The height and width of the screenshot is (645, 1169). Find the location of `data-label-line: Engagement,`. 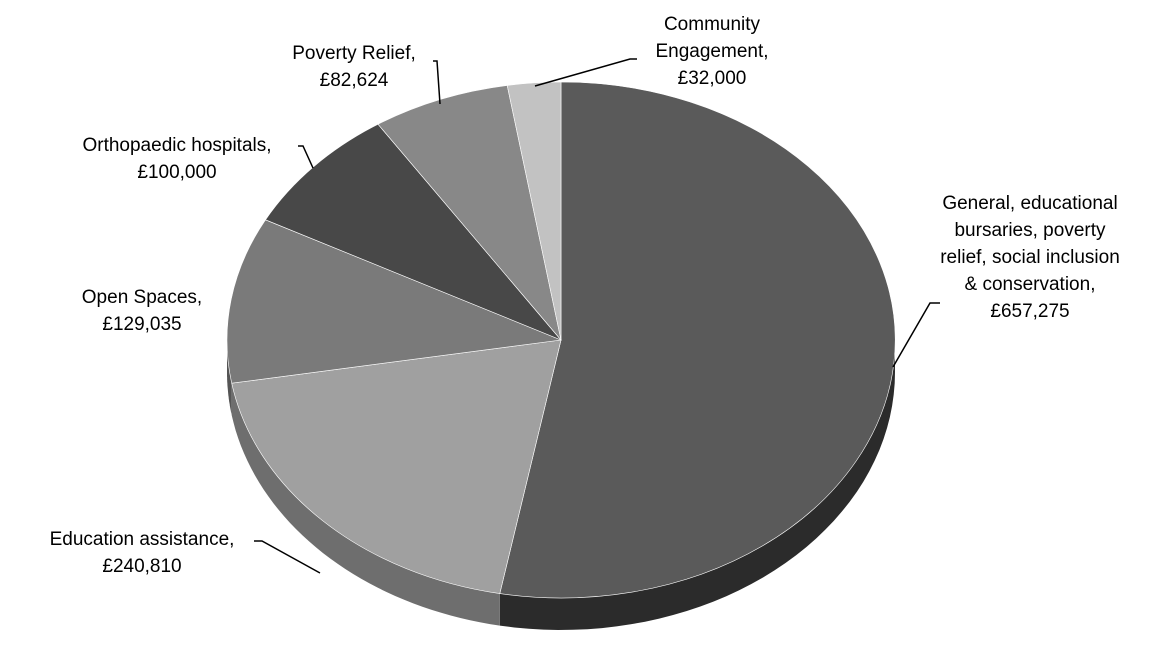

data-label-line: Engagement, is located at coordinates (711, 51).